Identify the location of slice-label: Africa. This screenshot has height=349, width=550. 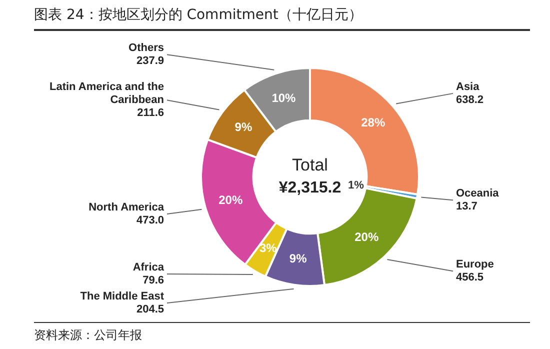
(148, 268).